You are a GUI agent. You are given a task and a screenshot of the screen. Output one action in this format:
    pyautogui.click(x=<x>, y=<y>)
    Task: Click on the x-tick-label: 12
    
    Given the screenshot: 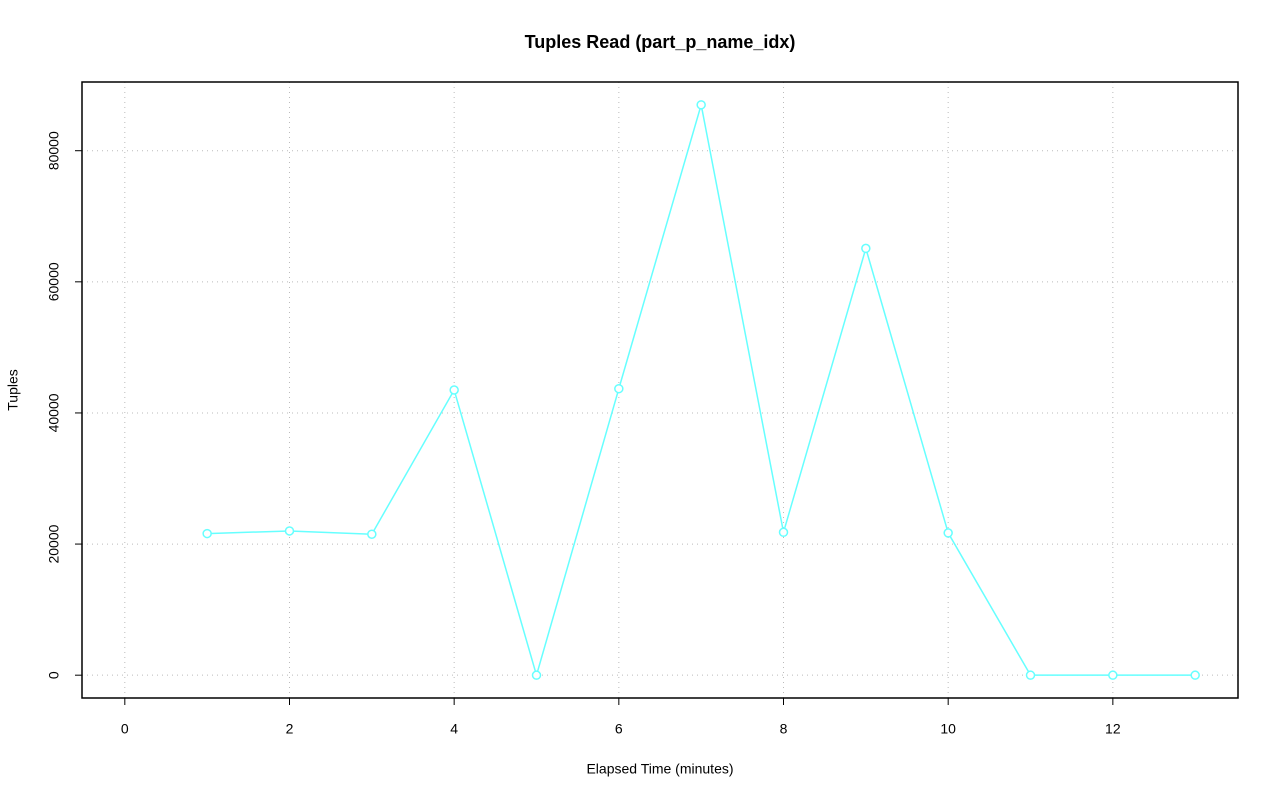 What is the action you would take?
    pyautogui.click(x=1113, y=729)
    